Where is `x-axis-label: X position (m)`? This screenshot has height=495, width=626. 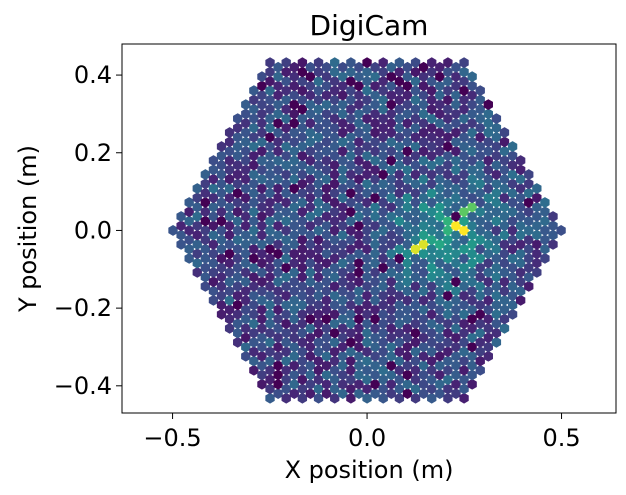
x-axis-label: X position (m) is located at coordinates (369, 470).